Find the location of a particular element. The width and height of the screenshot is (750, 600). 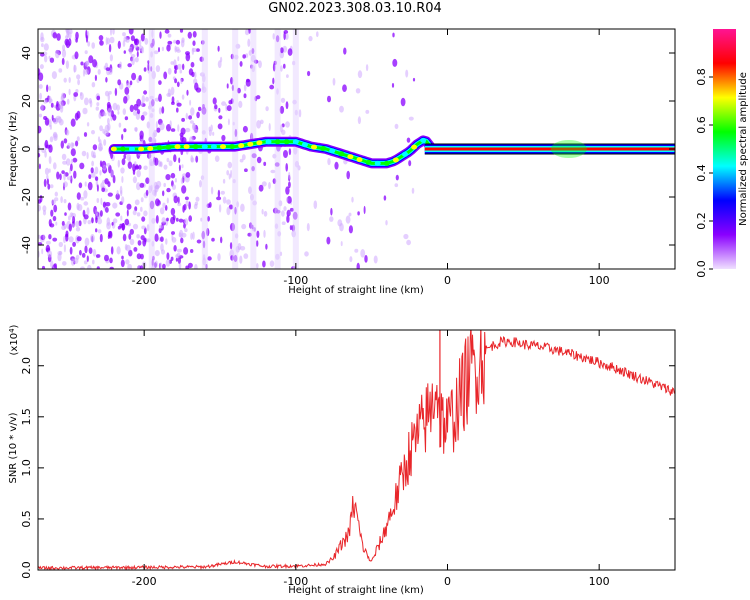

page-title: GN02.2023.308.03.10.R04 is located at coordinates (355, 8).